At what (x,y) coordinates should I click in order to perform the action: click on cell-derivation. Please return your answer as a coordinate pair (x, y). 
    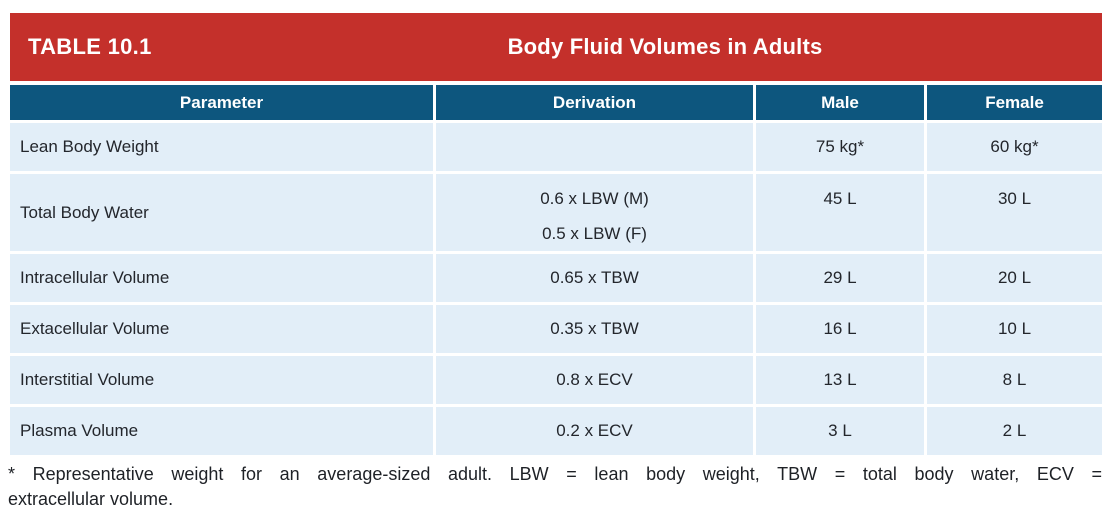
    Looking at the image, I should click on (594, 147).